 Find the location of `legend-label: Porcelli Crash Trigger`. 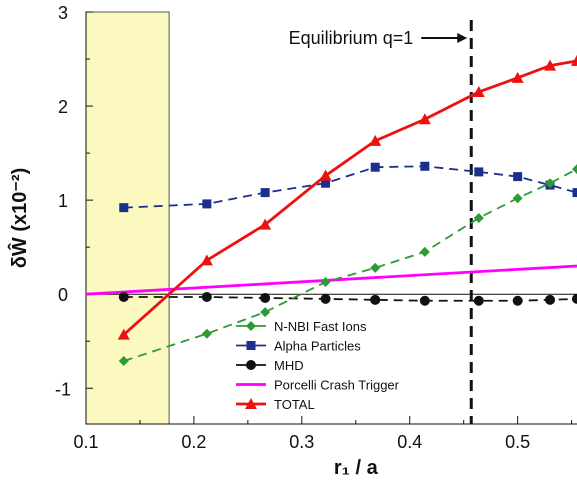

legend-label: Porcelli Crash Trigger is located at coordinates (337, 385).